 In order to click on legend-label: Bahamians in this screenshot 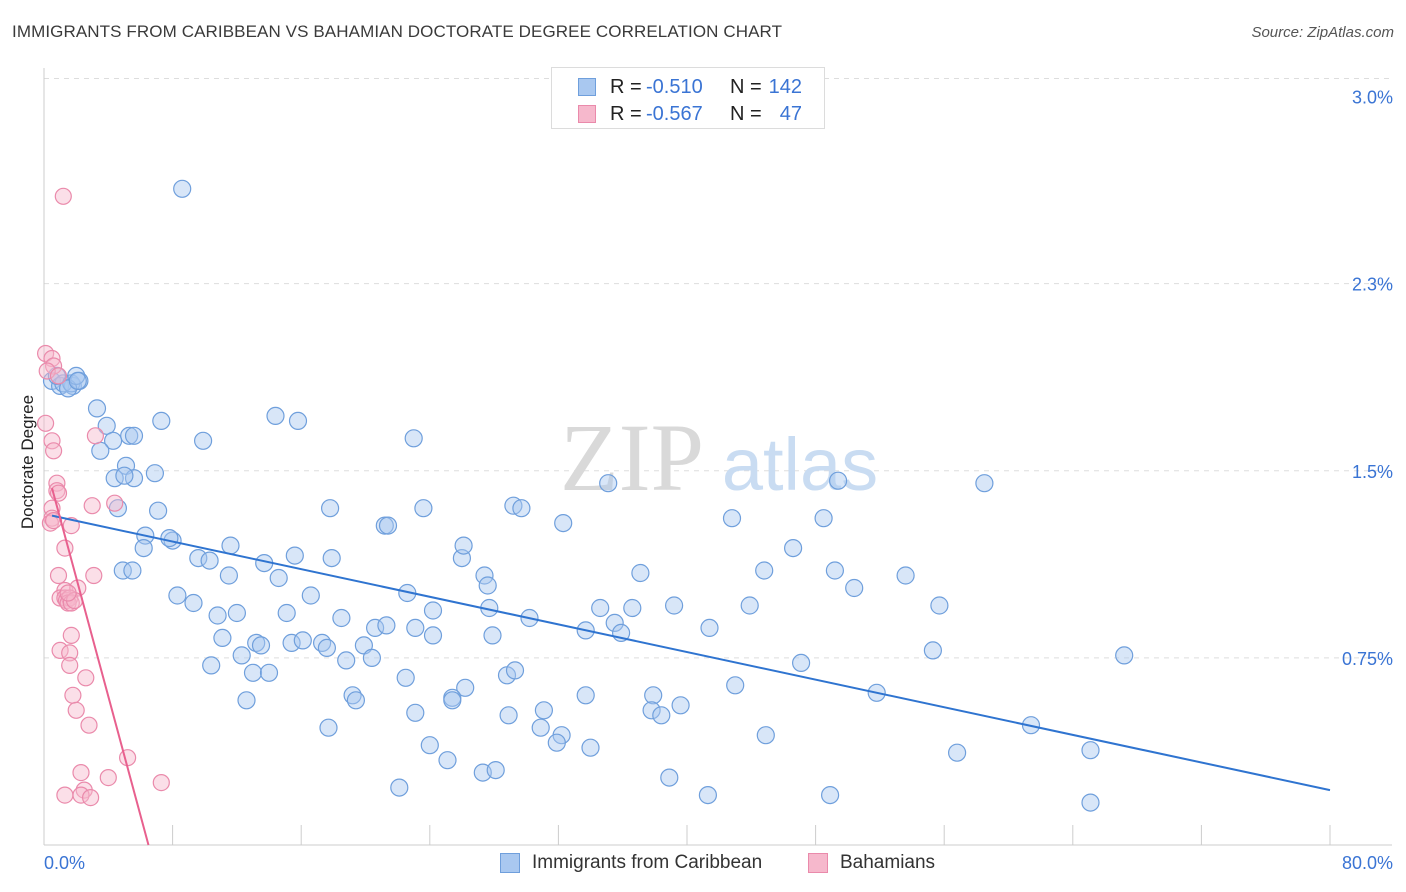, I will do `click(888, 862)`.